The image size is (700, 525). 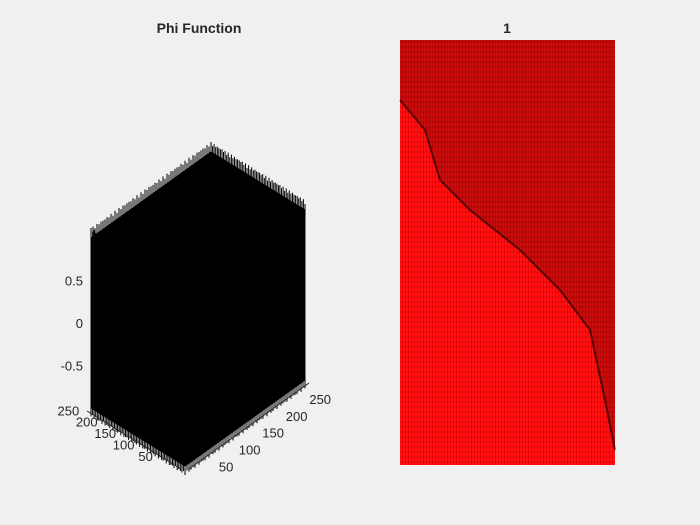 What do you see at coordinates (79, 323) in the screenshot?
I see `z-tick-label: 0` at bounding box center [79, 323].